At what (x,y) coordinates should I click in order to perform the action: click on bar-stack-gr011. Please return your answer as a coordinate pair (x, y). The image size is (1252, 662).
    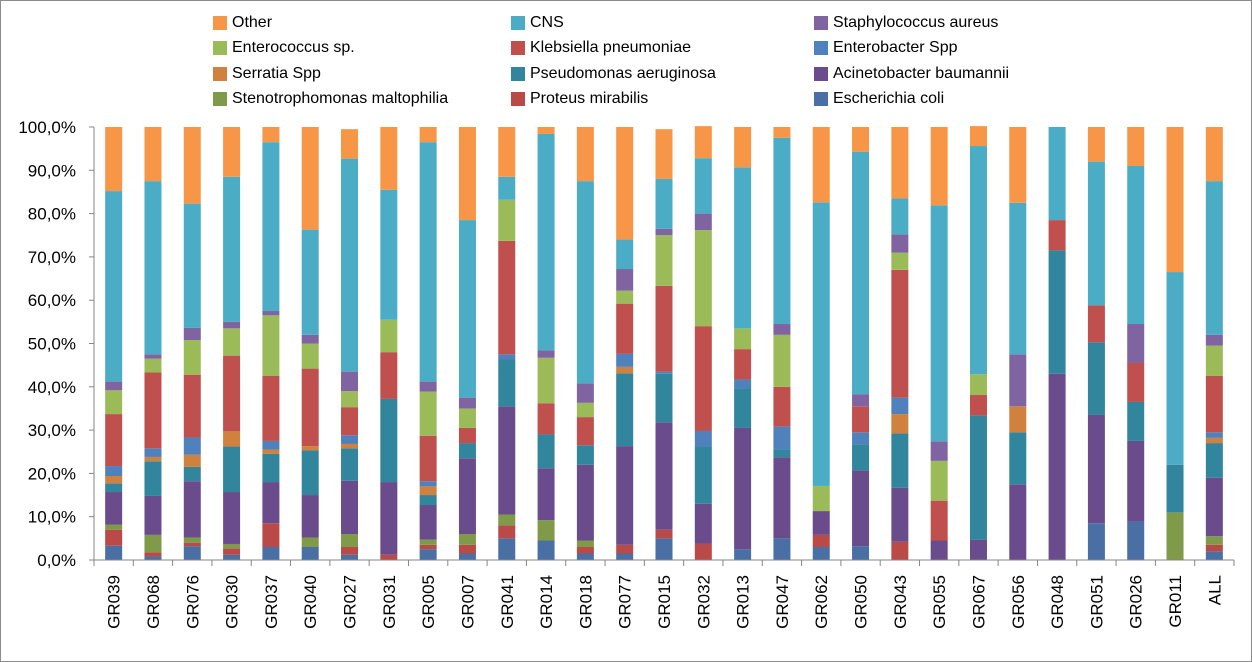
    Looking at the image, I should click on (1175, 343).